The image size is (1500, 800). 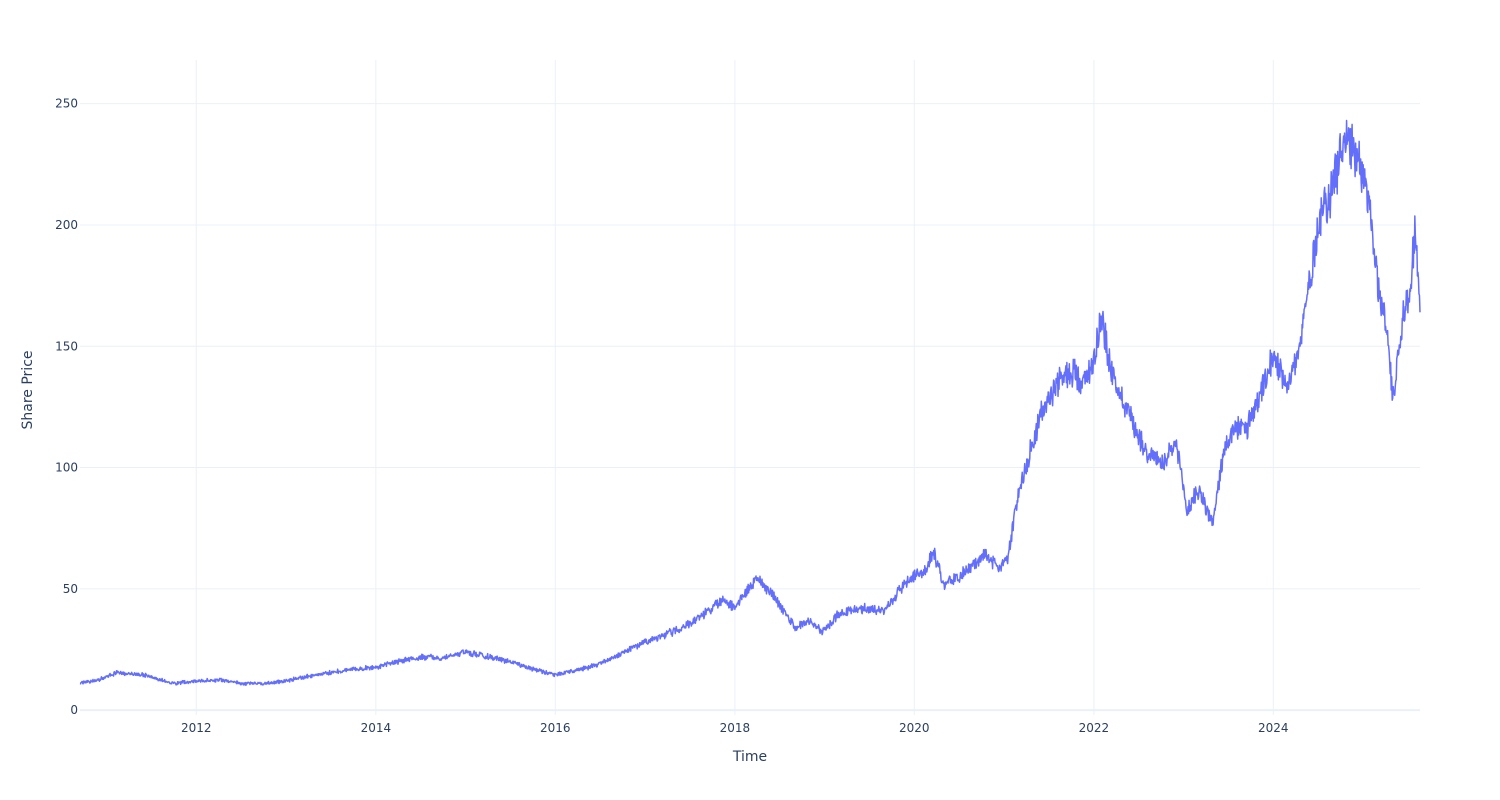 What do you see at coordinates (1094, 728) in the screenshot?
I see `x-tick-label: 2022` at bounding box center [1094, 728].